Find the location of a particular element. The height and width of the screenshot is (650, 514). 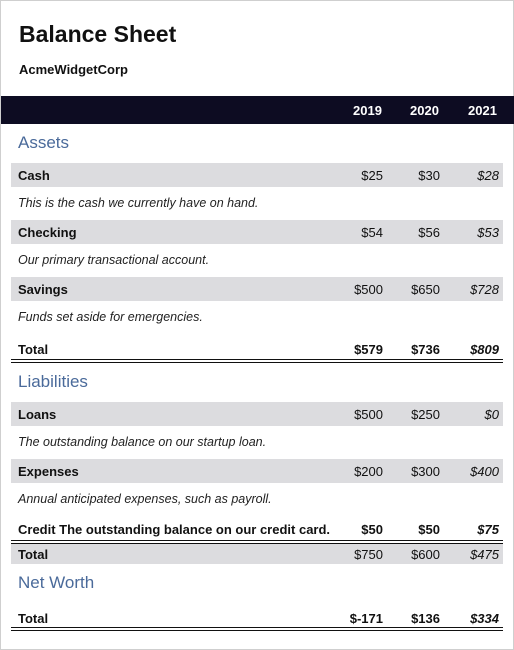

row-description-savings: Funds set aside for emergencies. is located at coordinates (110, 317).